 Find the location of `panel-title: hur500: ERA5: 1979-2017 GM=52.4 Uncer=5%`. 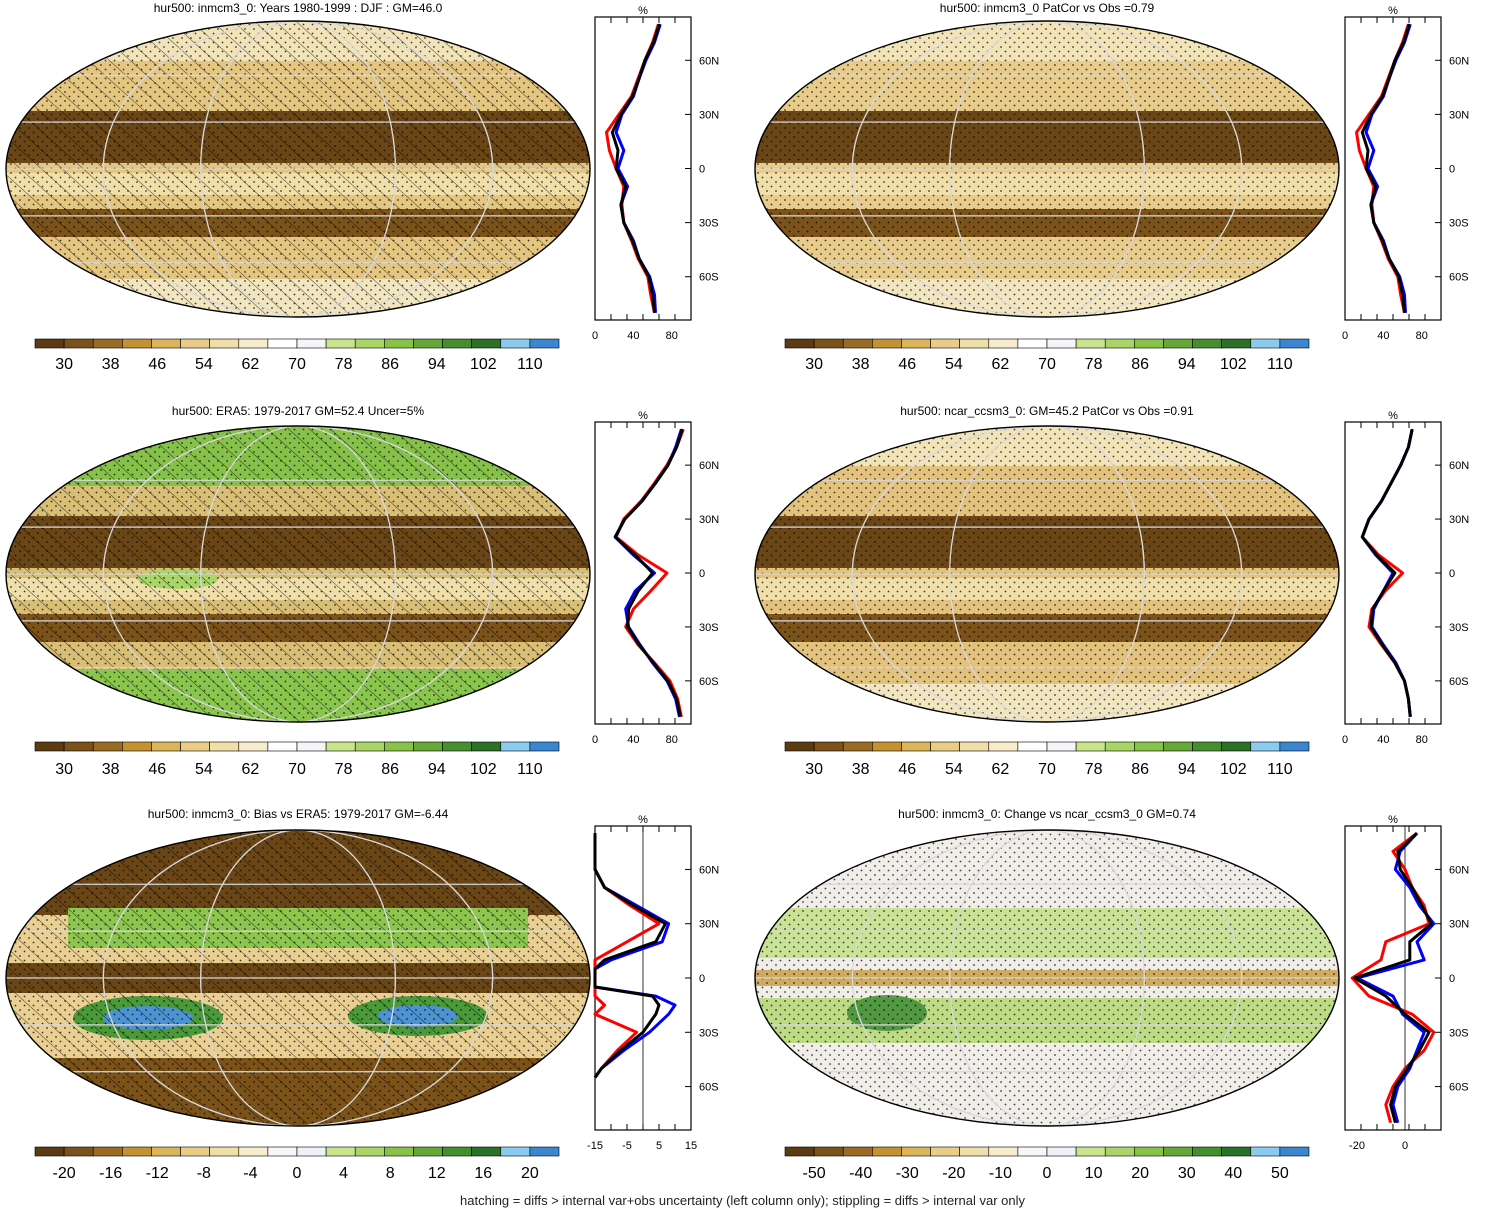

panel-title: hur500: ERA5: 1979-2017 GM=52.4 Uncer=5% is located at coordinates (298, 411).